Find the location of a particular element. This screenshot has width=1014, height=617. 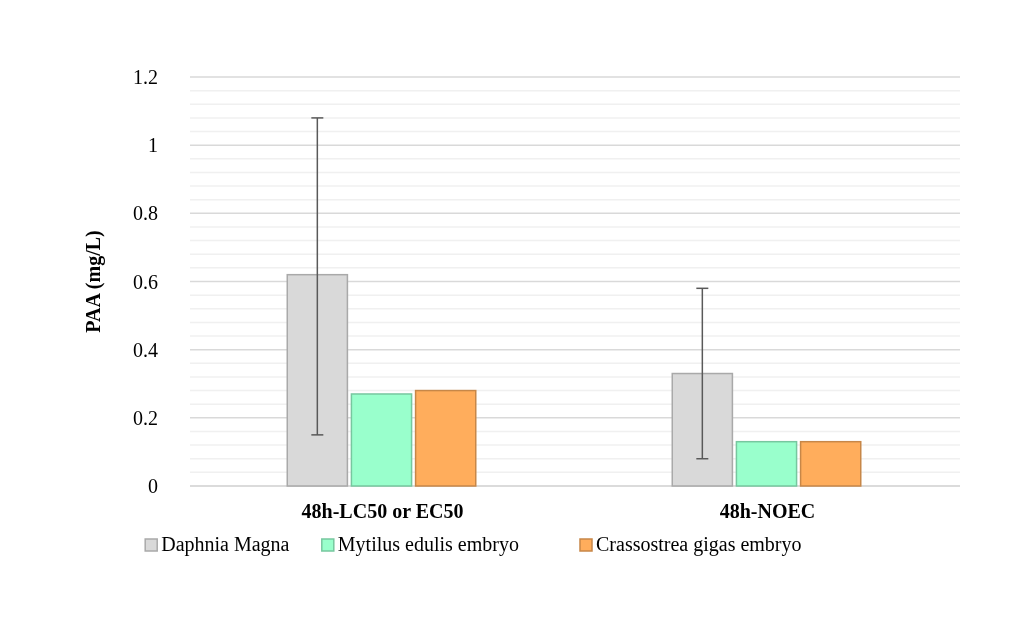

y-tick-label: 1.2 is located at coordinates (145, 77).